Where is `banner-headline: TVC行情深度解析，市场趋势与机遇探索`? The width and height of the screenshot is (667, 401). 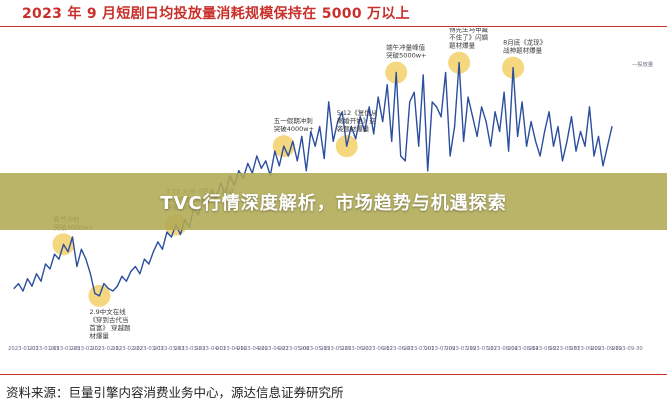 banner-headline: TVC行情深度解析，市场趋势与机遇探索 is located at coordinates (333, 203).